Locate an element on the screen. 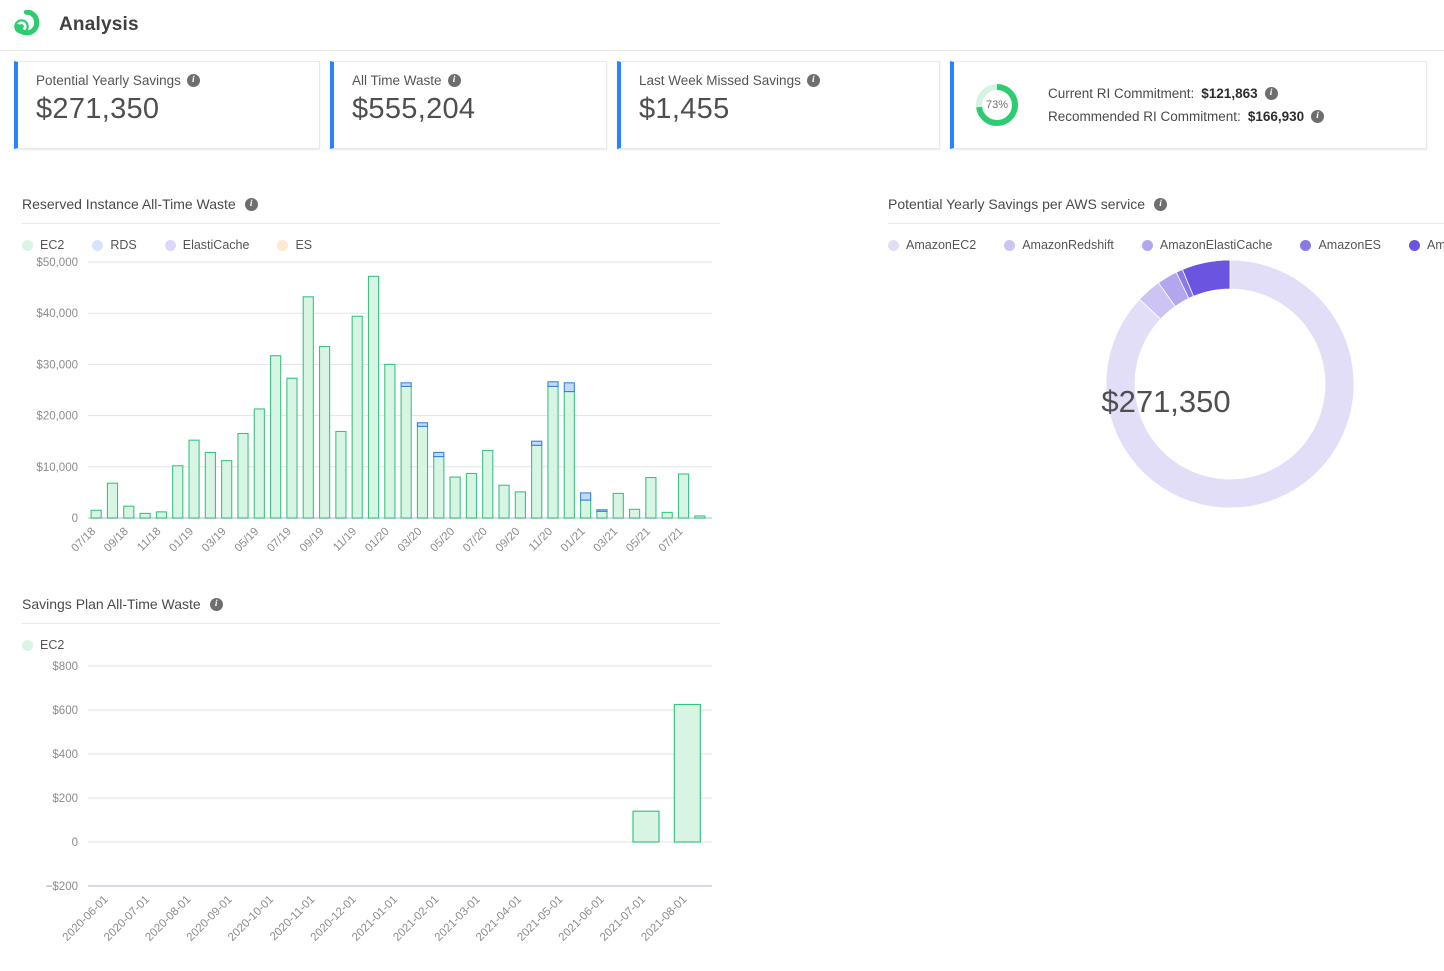  legend-label: ES is located at coordinates (304, 245).